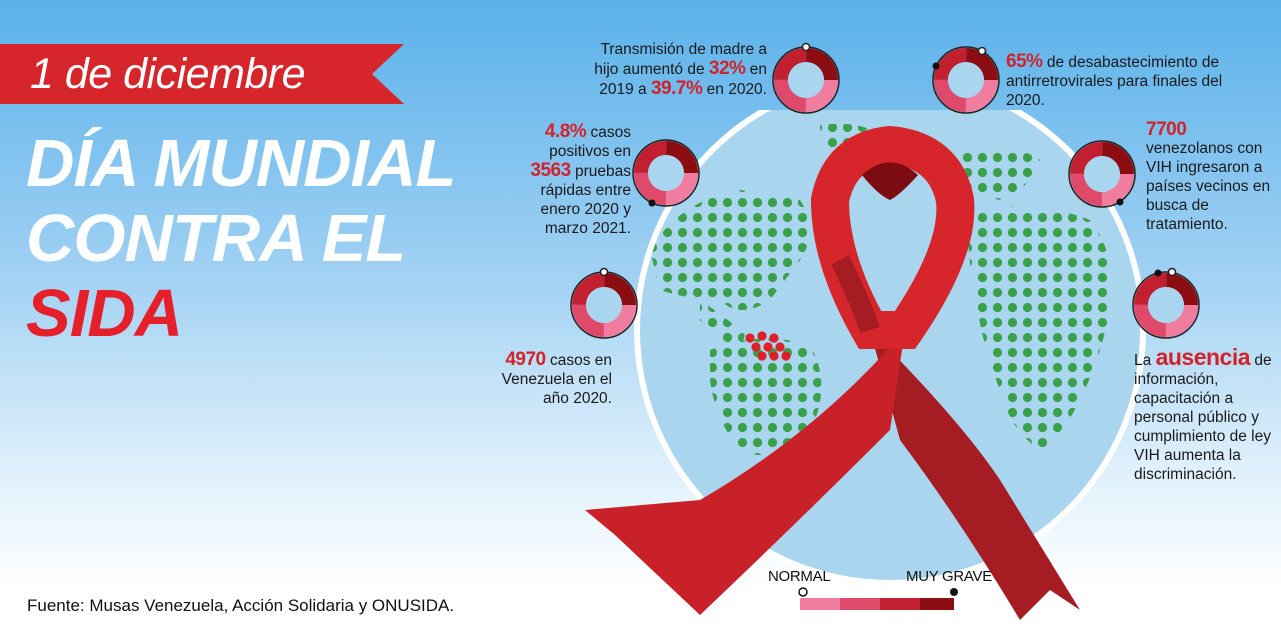 Image resolution: width=1281 pixels, height=640 pixels. I want to click on gauge-absence, so click(1166, 303).